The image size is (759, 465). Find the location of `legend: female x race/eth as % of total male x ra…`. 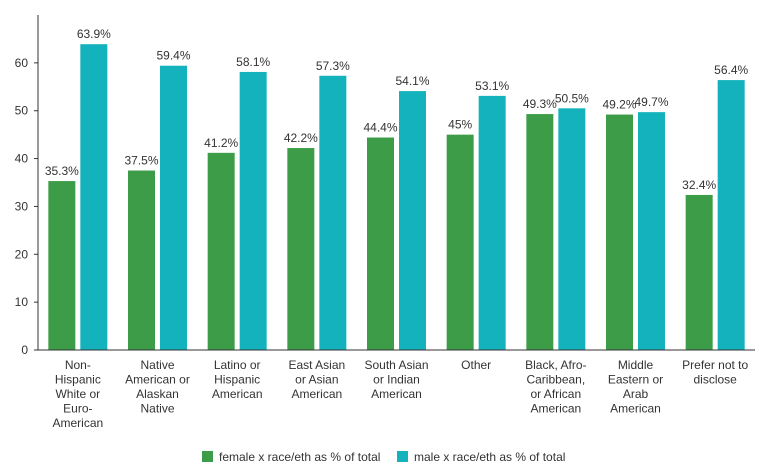

legend: female x race/eth as % of total male x ra… is located at coordinates (383, 457).